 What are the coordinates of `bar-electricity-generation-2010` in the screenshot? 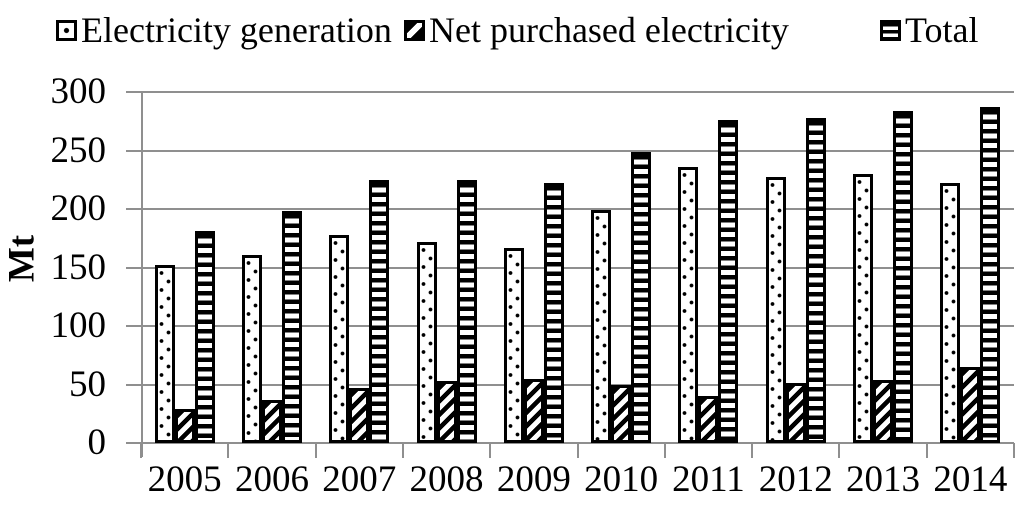 It's located at (601, 326).